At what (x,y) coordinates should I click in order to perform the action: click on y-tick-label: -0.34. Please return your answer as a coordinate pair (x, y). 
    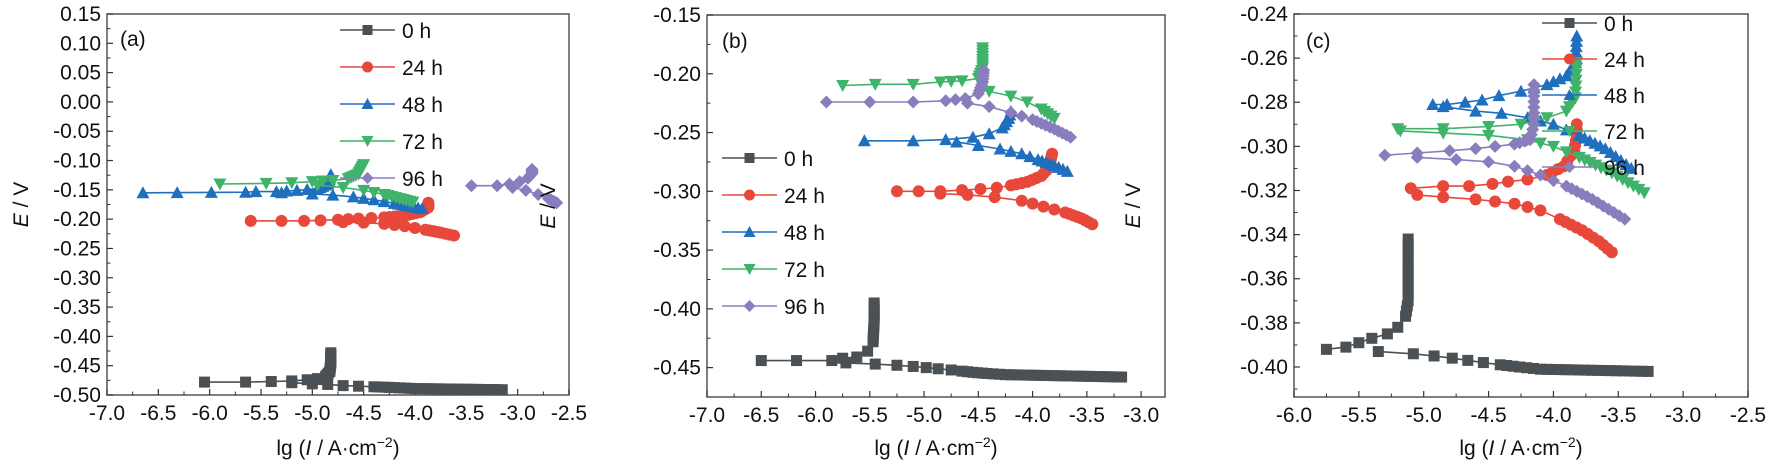
    Looking at the image, I should click on (1264, 235).